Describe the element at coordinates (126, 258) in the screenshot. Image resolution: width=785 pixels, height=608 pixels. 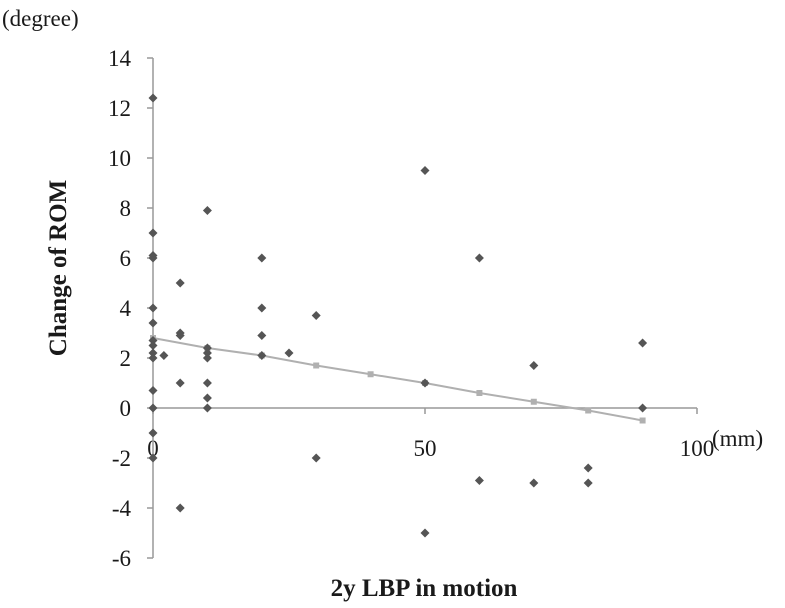
I see `y-tick-label: 6` at that location.